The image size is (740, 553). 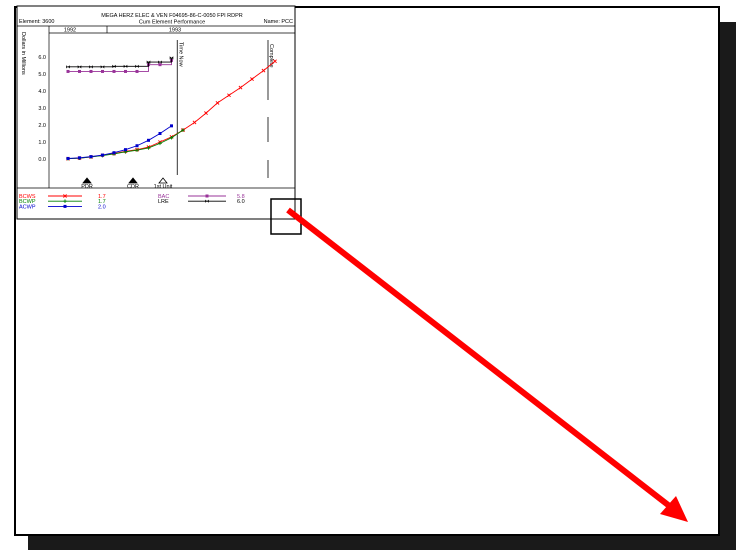 What do you see at coordinates (23, 53) in the screenshot?
I see `y-axis-label: Dollars in Millions` at bounding box center [23, 53].